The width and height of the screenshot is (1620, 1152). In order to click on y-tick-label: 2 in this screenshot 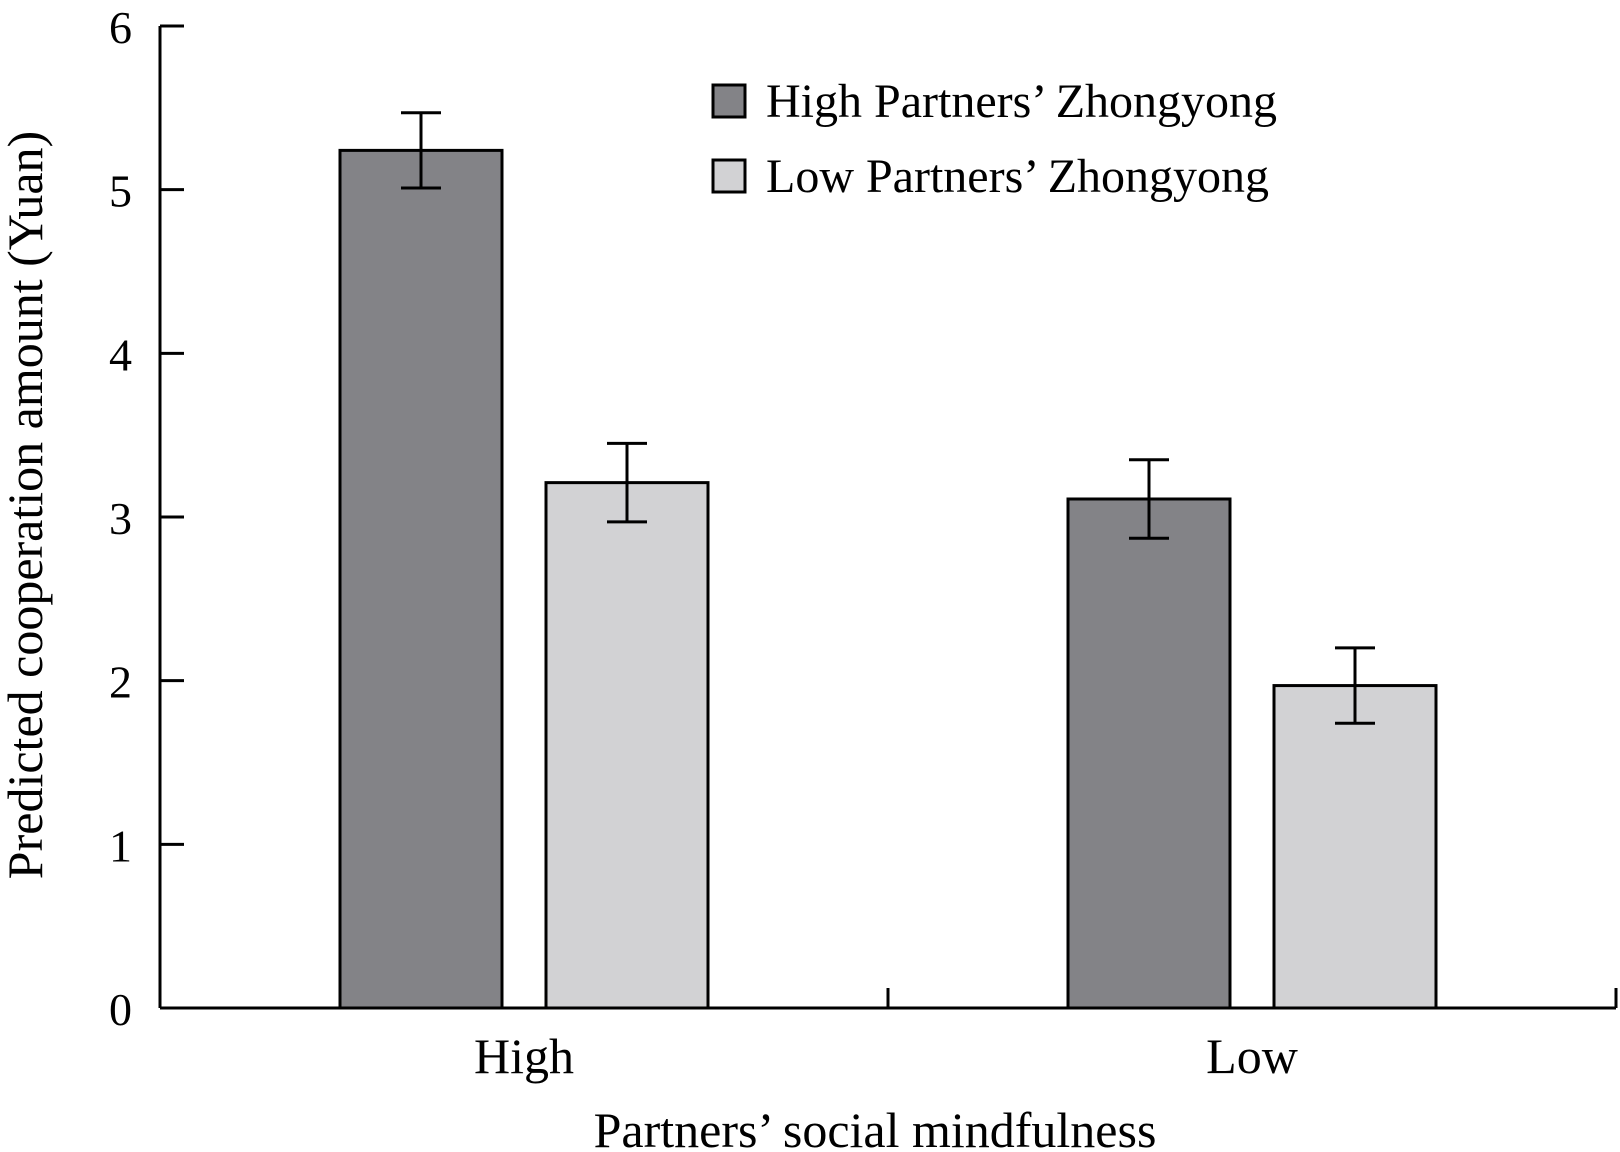, I will do `click(120, 682)`.